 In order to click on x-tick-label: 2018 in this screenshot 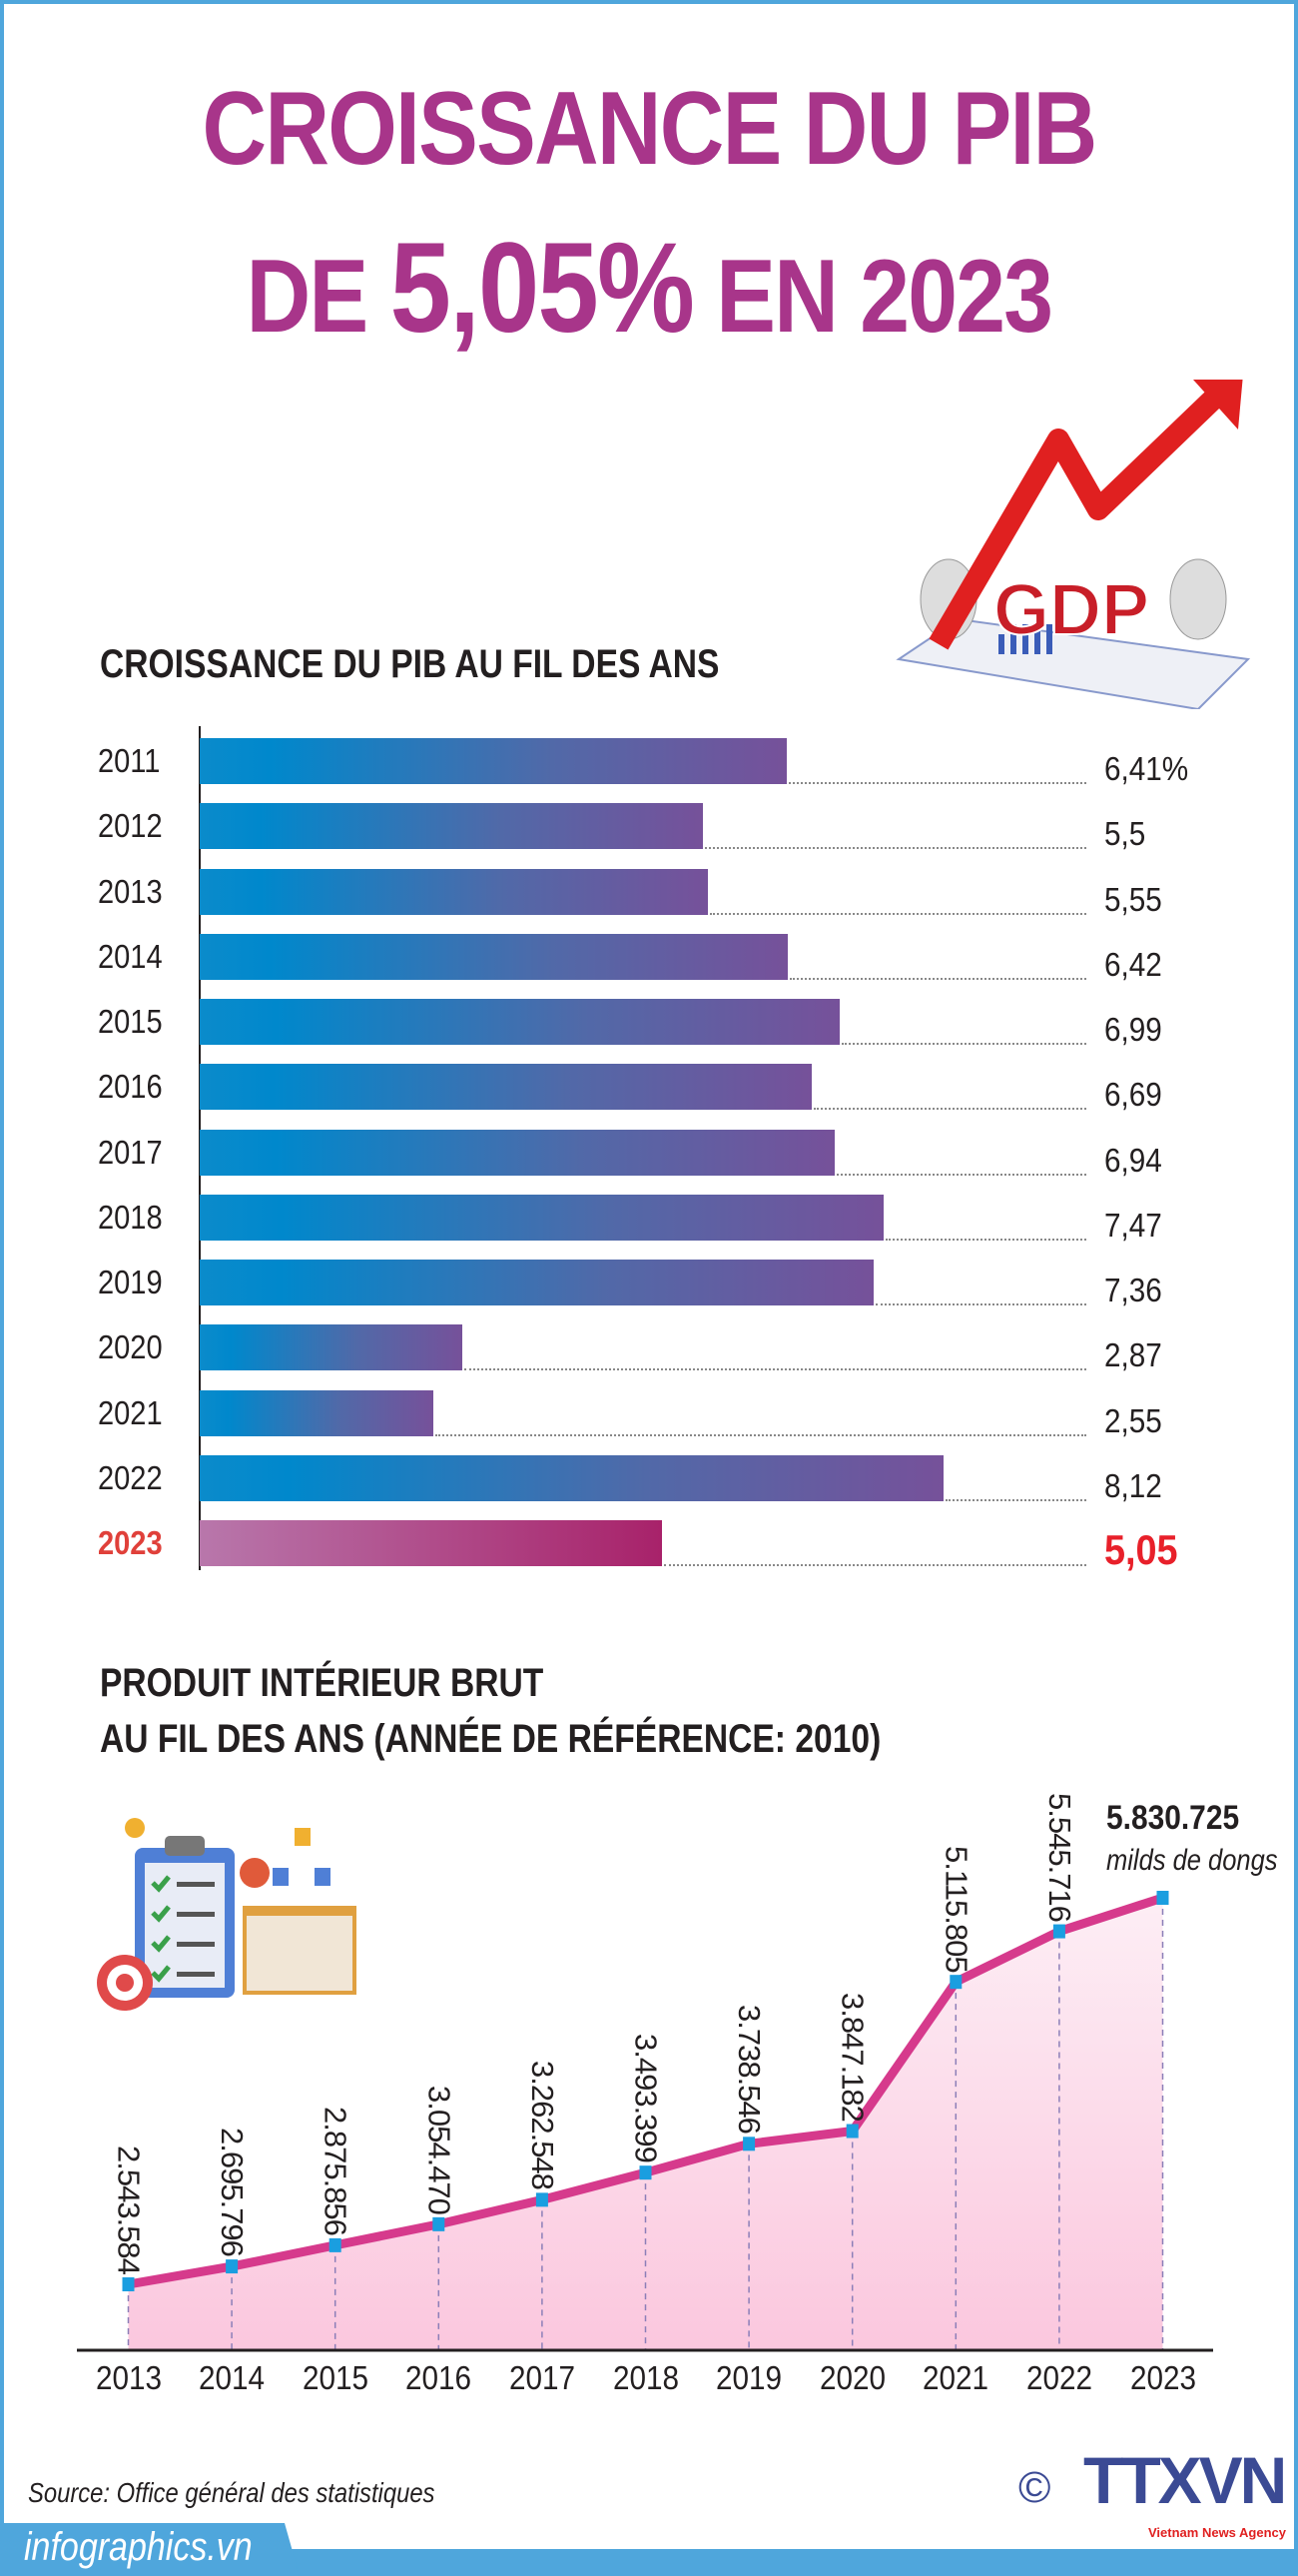, I will do `click(646, 2377)`.